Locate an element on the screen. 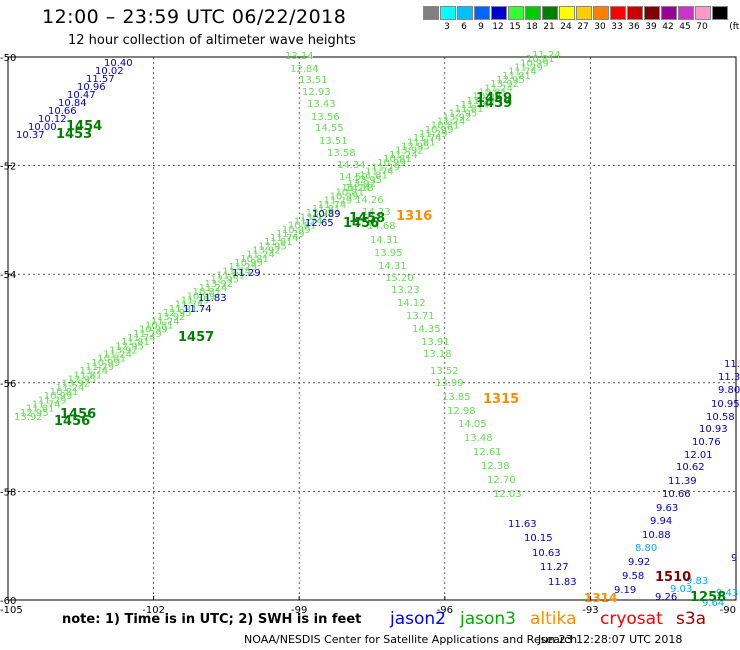 Image resolution: width=740 pixels, height=650 pixels. jason2-desc-value: 10.63 is located at coordinates (546, 553).